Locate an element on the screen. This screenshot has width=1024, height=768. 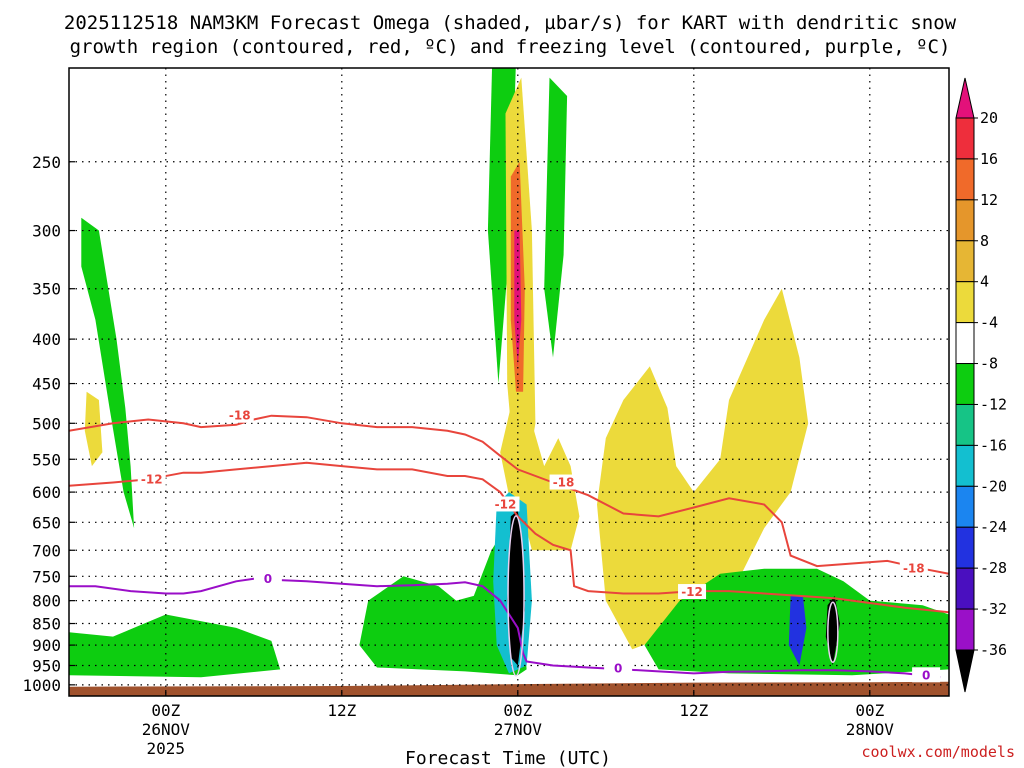
y-tick-label-850: 850 is located at coordinates (46, 624).